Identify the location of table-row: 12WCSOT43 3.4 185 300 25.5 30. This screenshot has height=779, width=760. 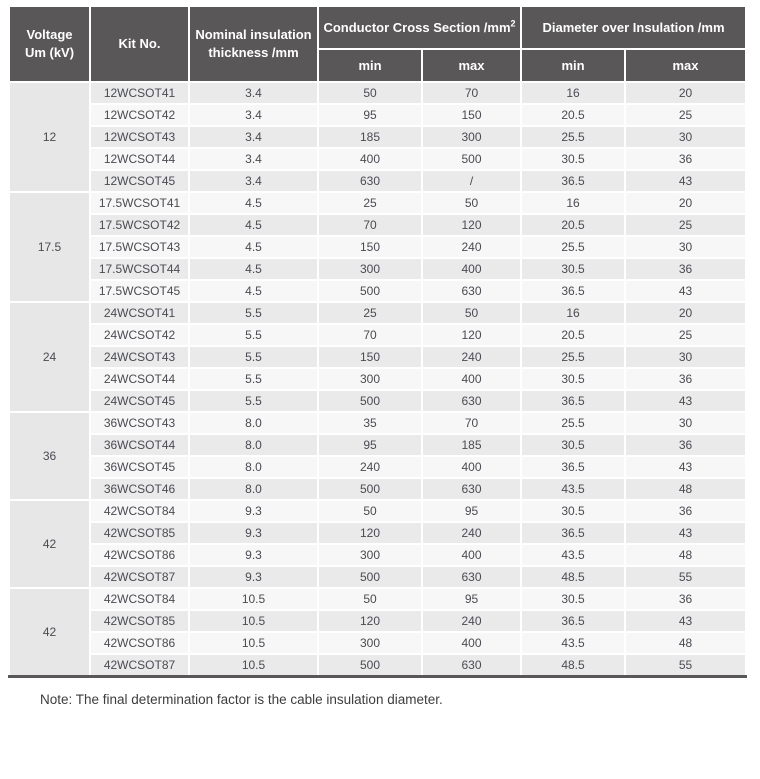
(378, 137).